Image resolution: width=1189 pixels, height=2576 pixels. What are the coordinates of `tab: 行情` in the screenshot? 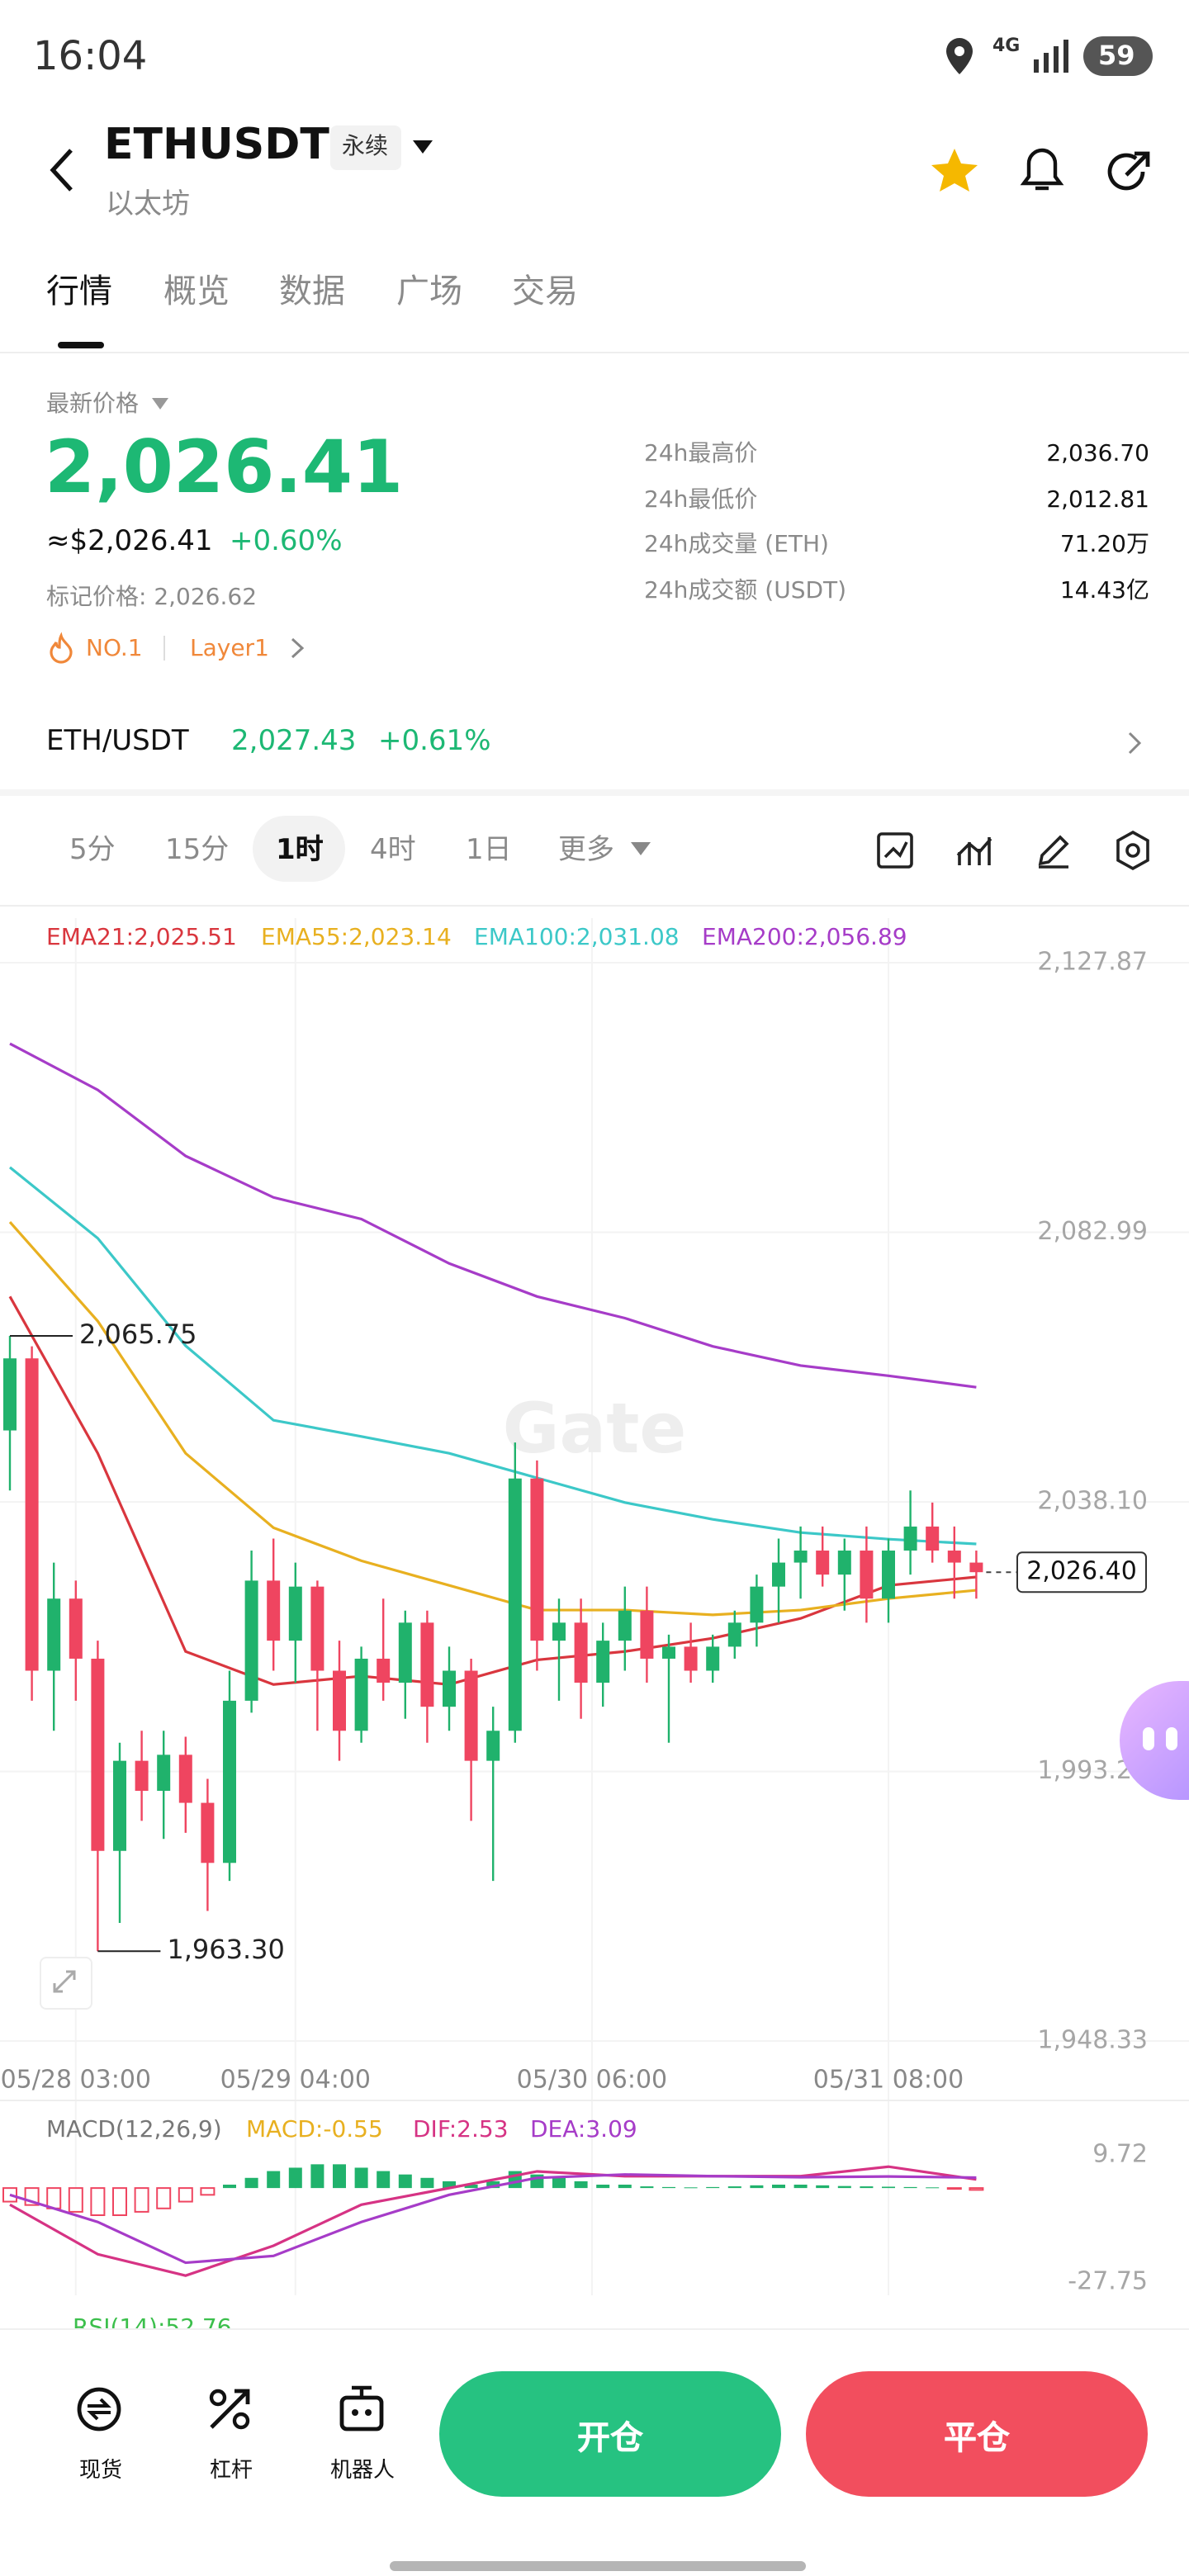 It's located at (79, 290).